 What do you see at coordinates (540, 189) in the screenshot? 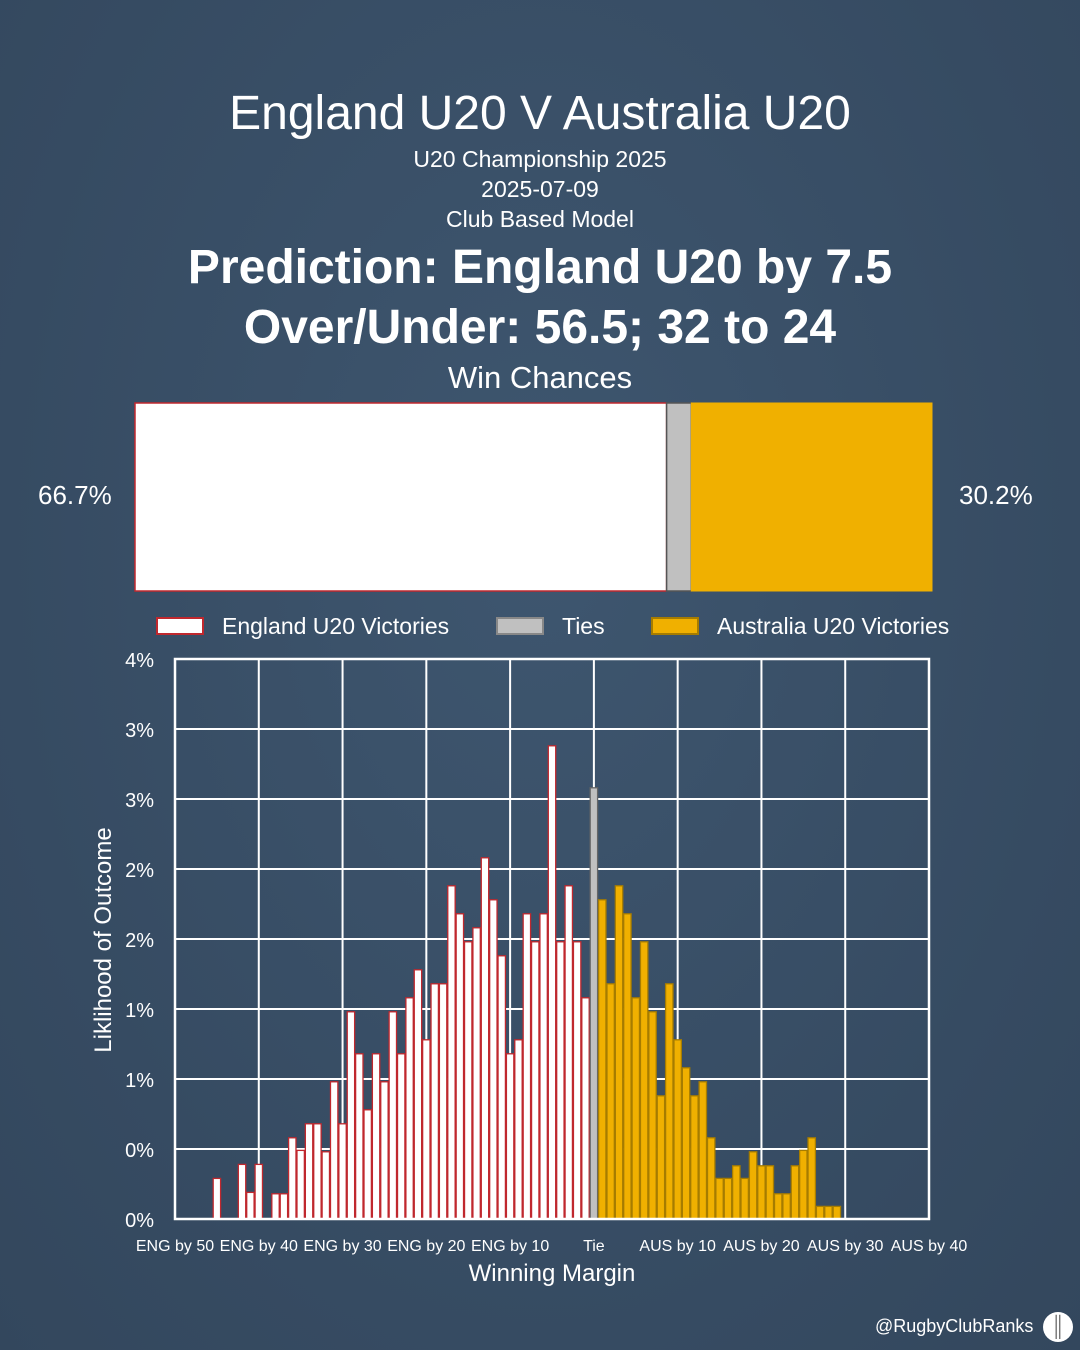
I see `match-date: 2025-07-09` at bounding box center [540, 189].